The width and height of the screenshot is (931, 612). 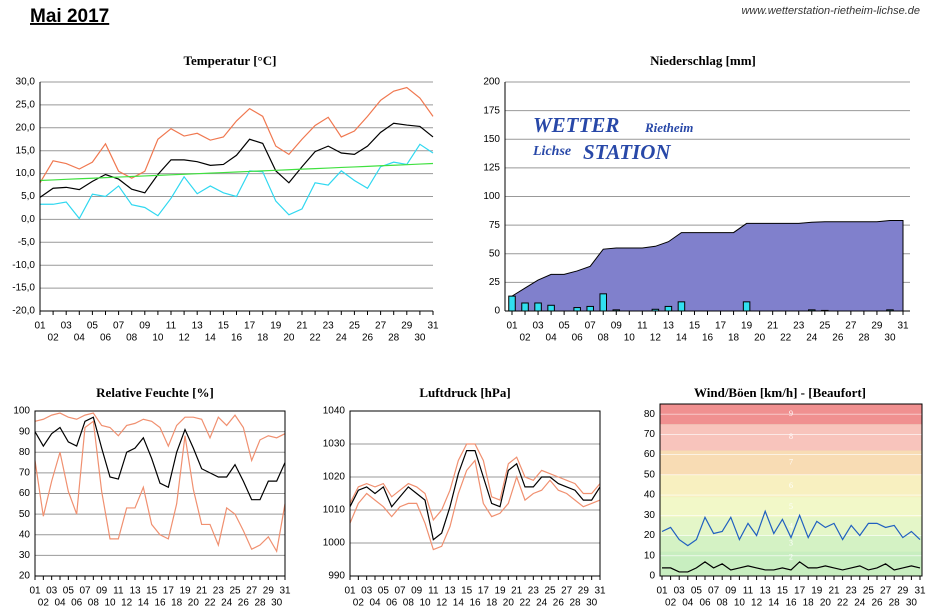 I want to click on logo-text: STATION, so click(x=627, y=152).